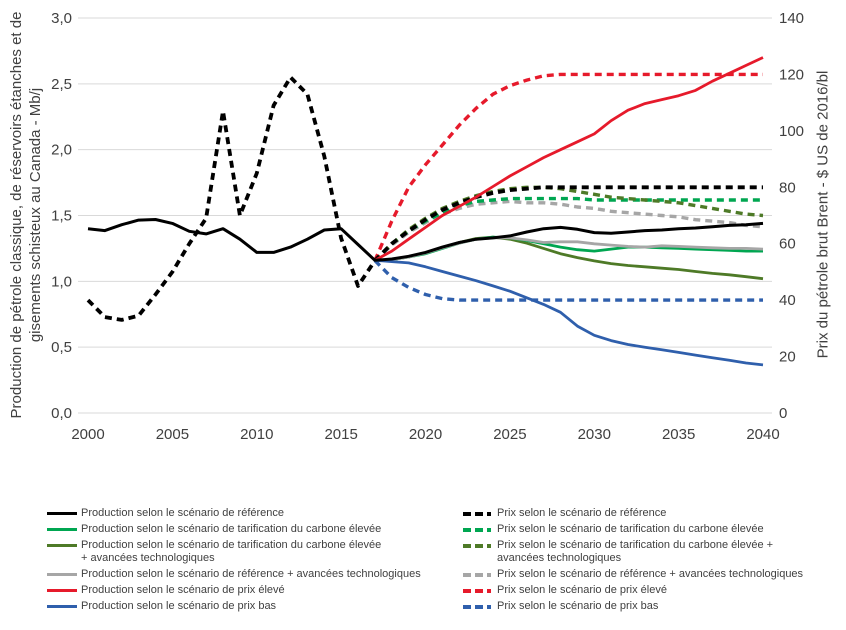  What do you see at coordinates (61, 216) in the screenshot?
I see `left-axis-tick-label: 1,5` at bounding box center [61, 216].